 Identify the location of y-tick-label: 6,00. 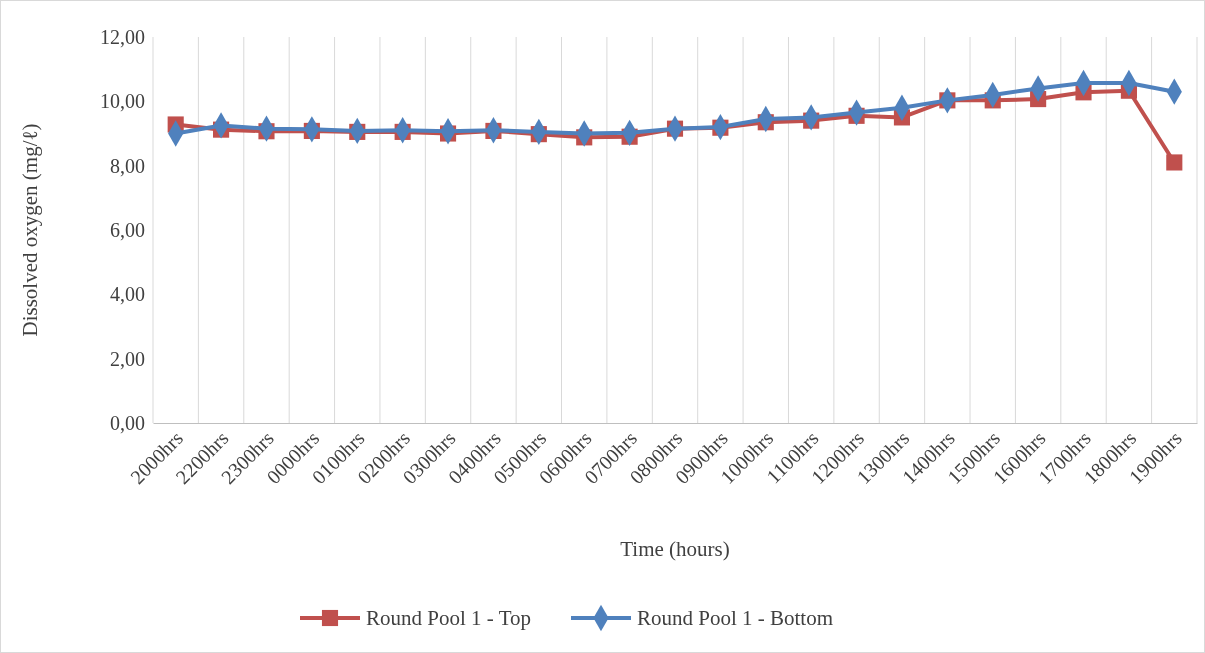
(127, 229).